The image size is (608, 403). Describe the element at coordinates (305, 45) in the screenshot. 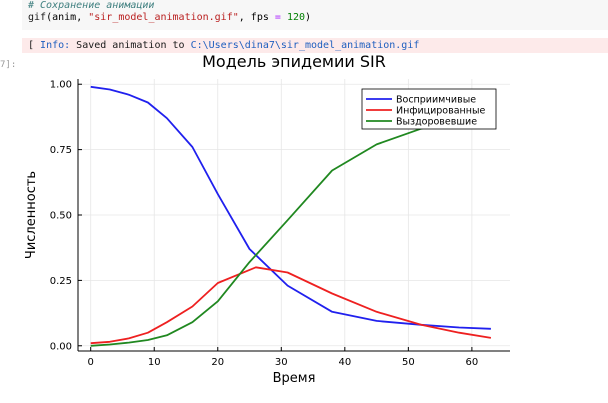

I see `info-path: C:\Users\dina7\sir_model_animation.gif` at that location.